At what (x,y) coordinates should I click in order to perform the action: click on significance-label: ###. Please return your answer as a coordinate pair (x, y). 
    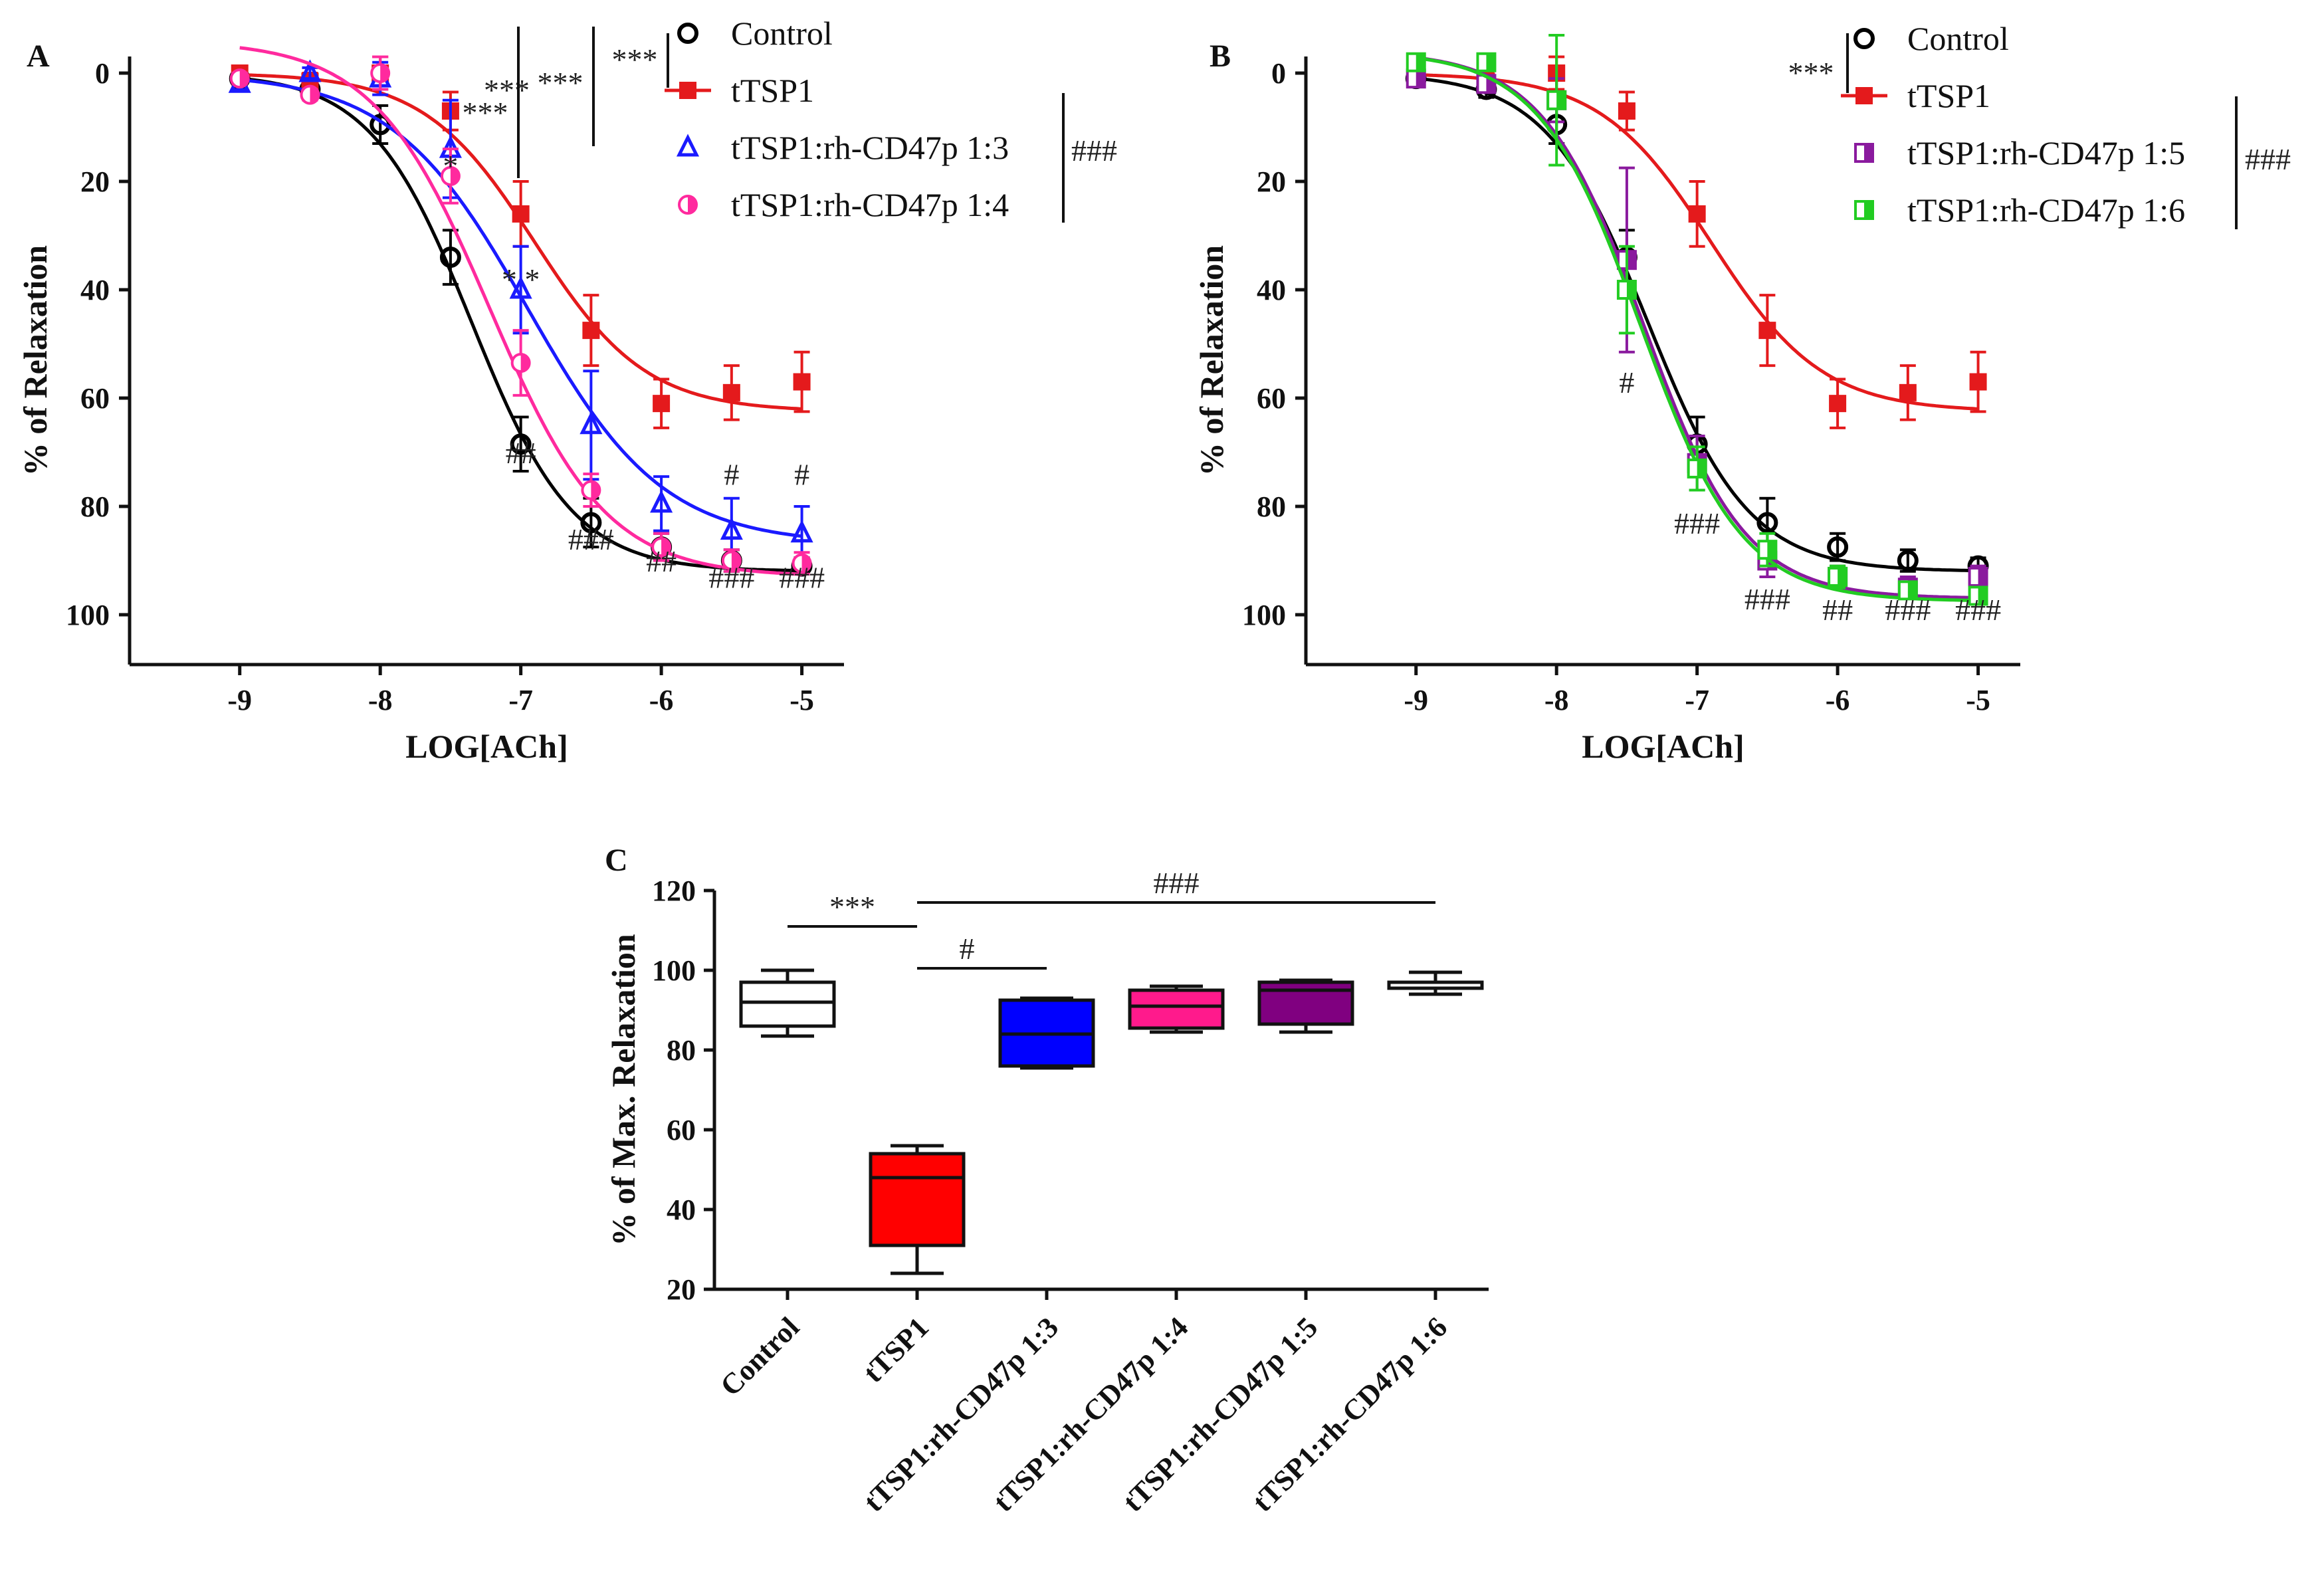
    Looking at the image, I should click on (1177, 883).